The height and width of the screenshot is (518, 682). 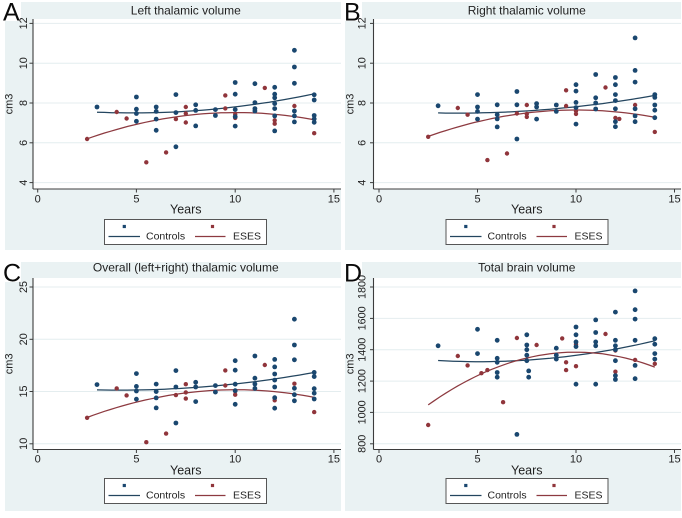 What do you see at coordinates (11, 13) in the screenshot?
I see `svg-text: A` at bounding box center [11, 13].